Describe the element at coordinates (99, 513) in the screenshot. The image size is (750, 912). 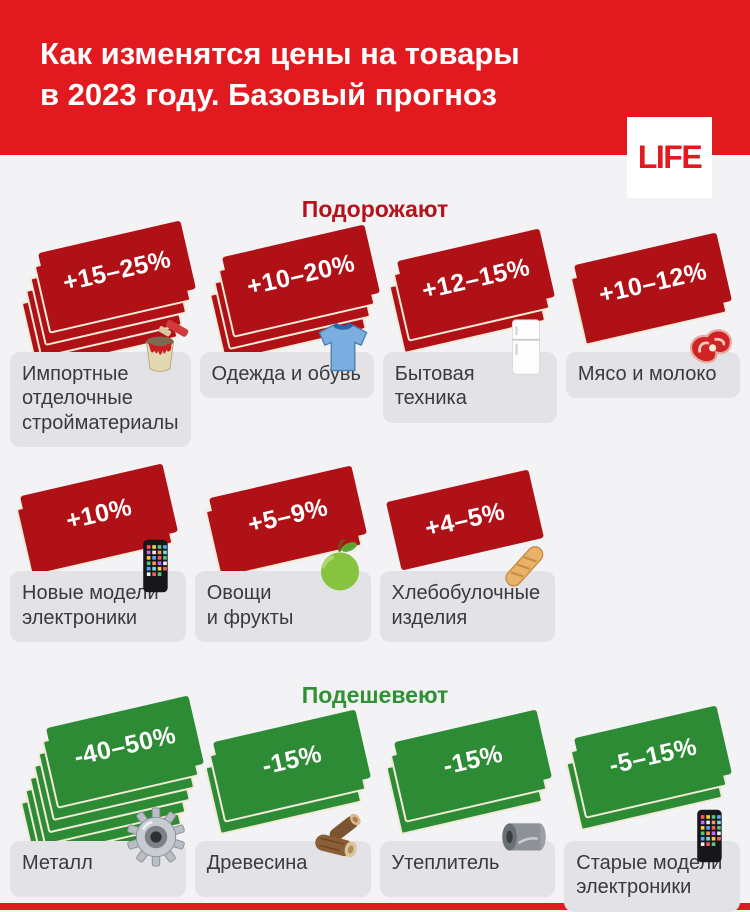
I see `price-tag-value: +10%` at that location.